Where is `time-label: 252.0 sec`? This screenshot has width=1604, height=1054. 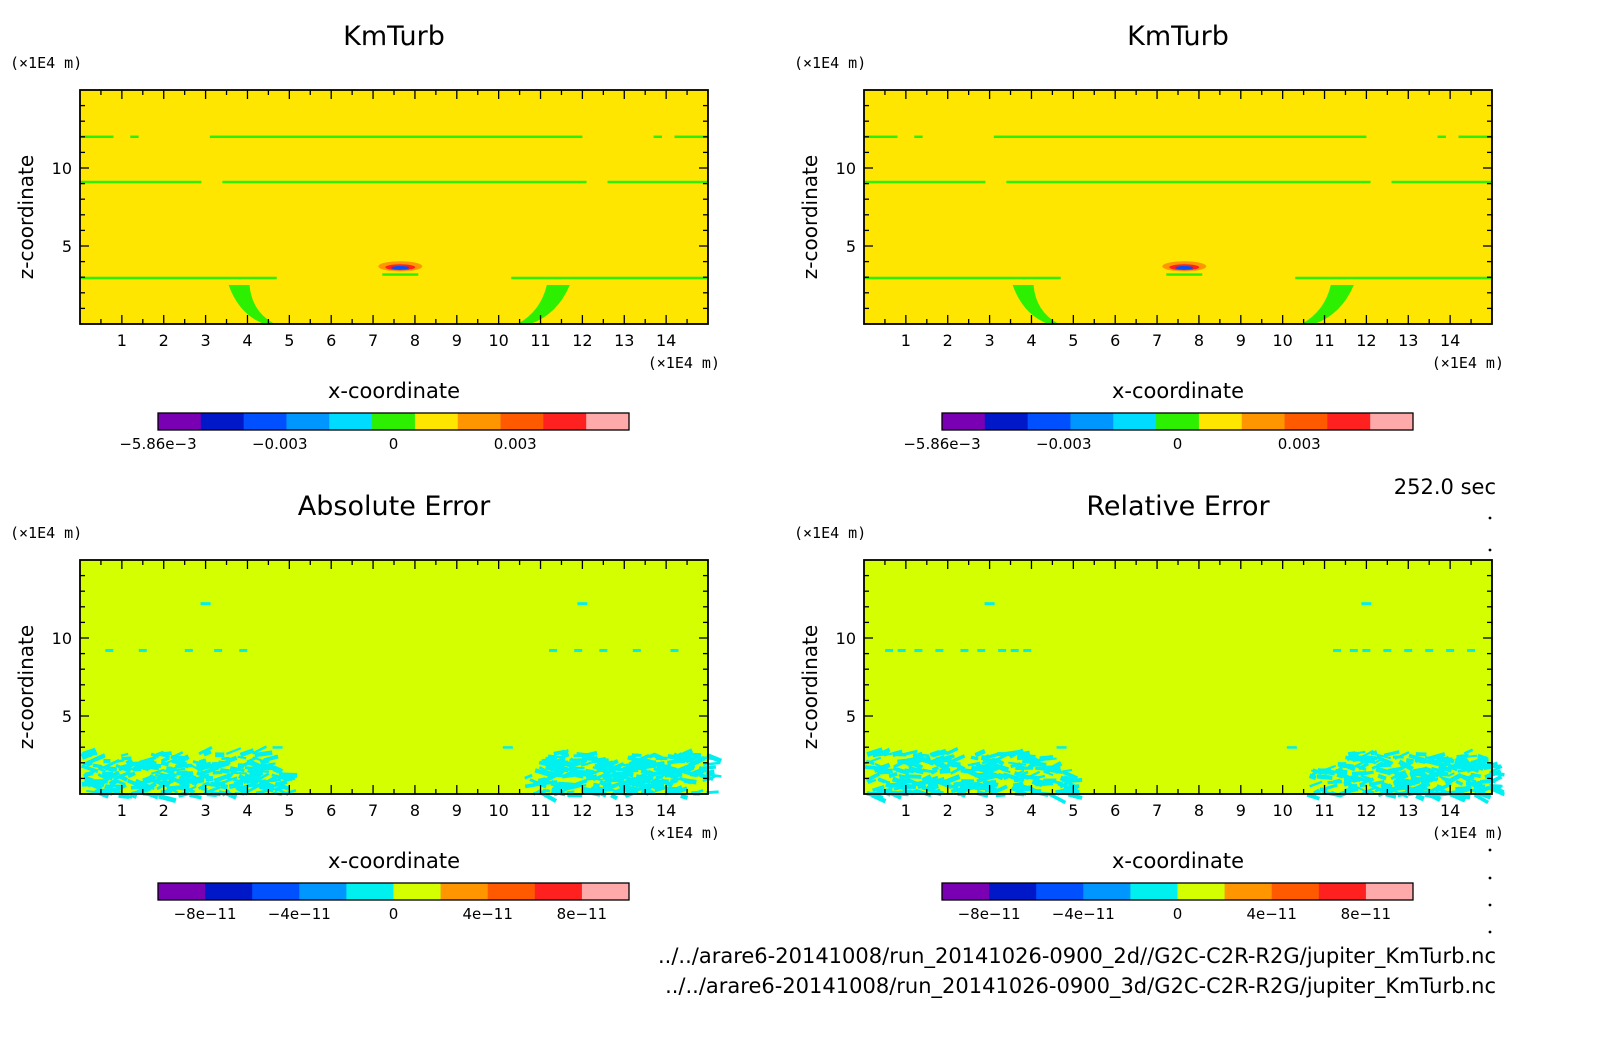 time-label: 252.0 sec is located at coordinates (1445, 487).